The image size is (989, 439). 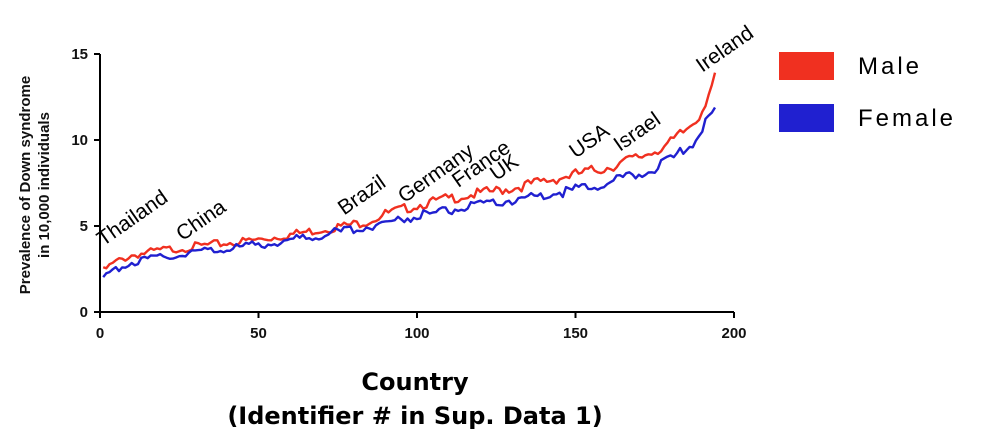 What do you see at coordinates (100, 333) in the screenshot?
I see `x-tick-label: 0` at bounding box center [100, 333].